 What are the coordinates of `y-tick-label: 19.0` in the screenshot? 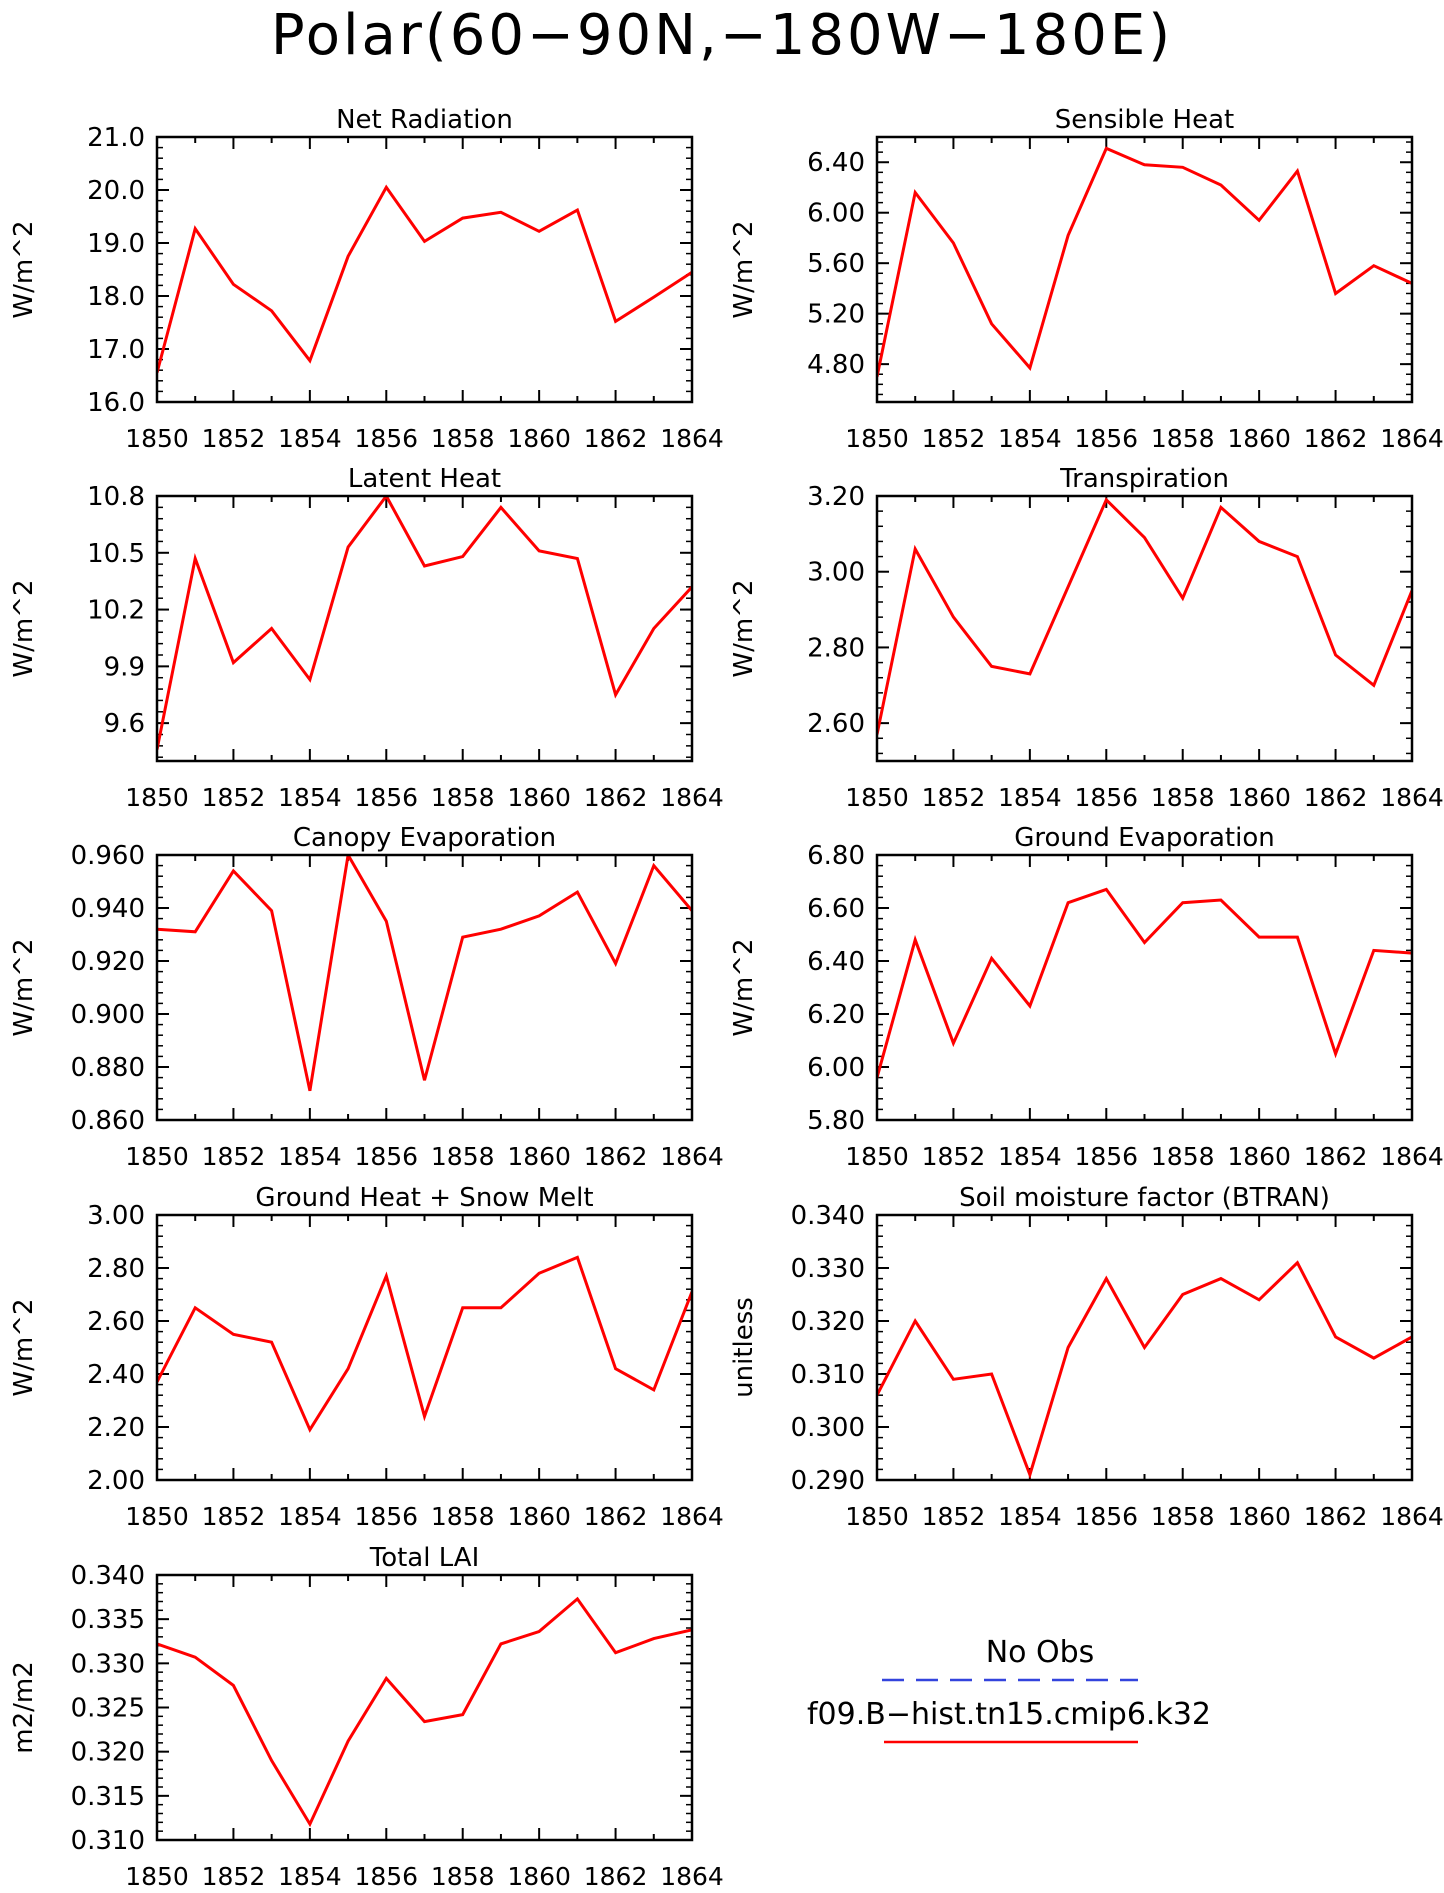 It's located at (116, 244).